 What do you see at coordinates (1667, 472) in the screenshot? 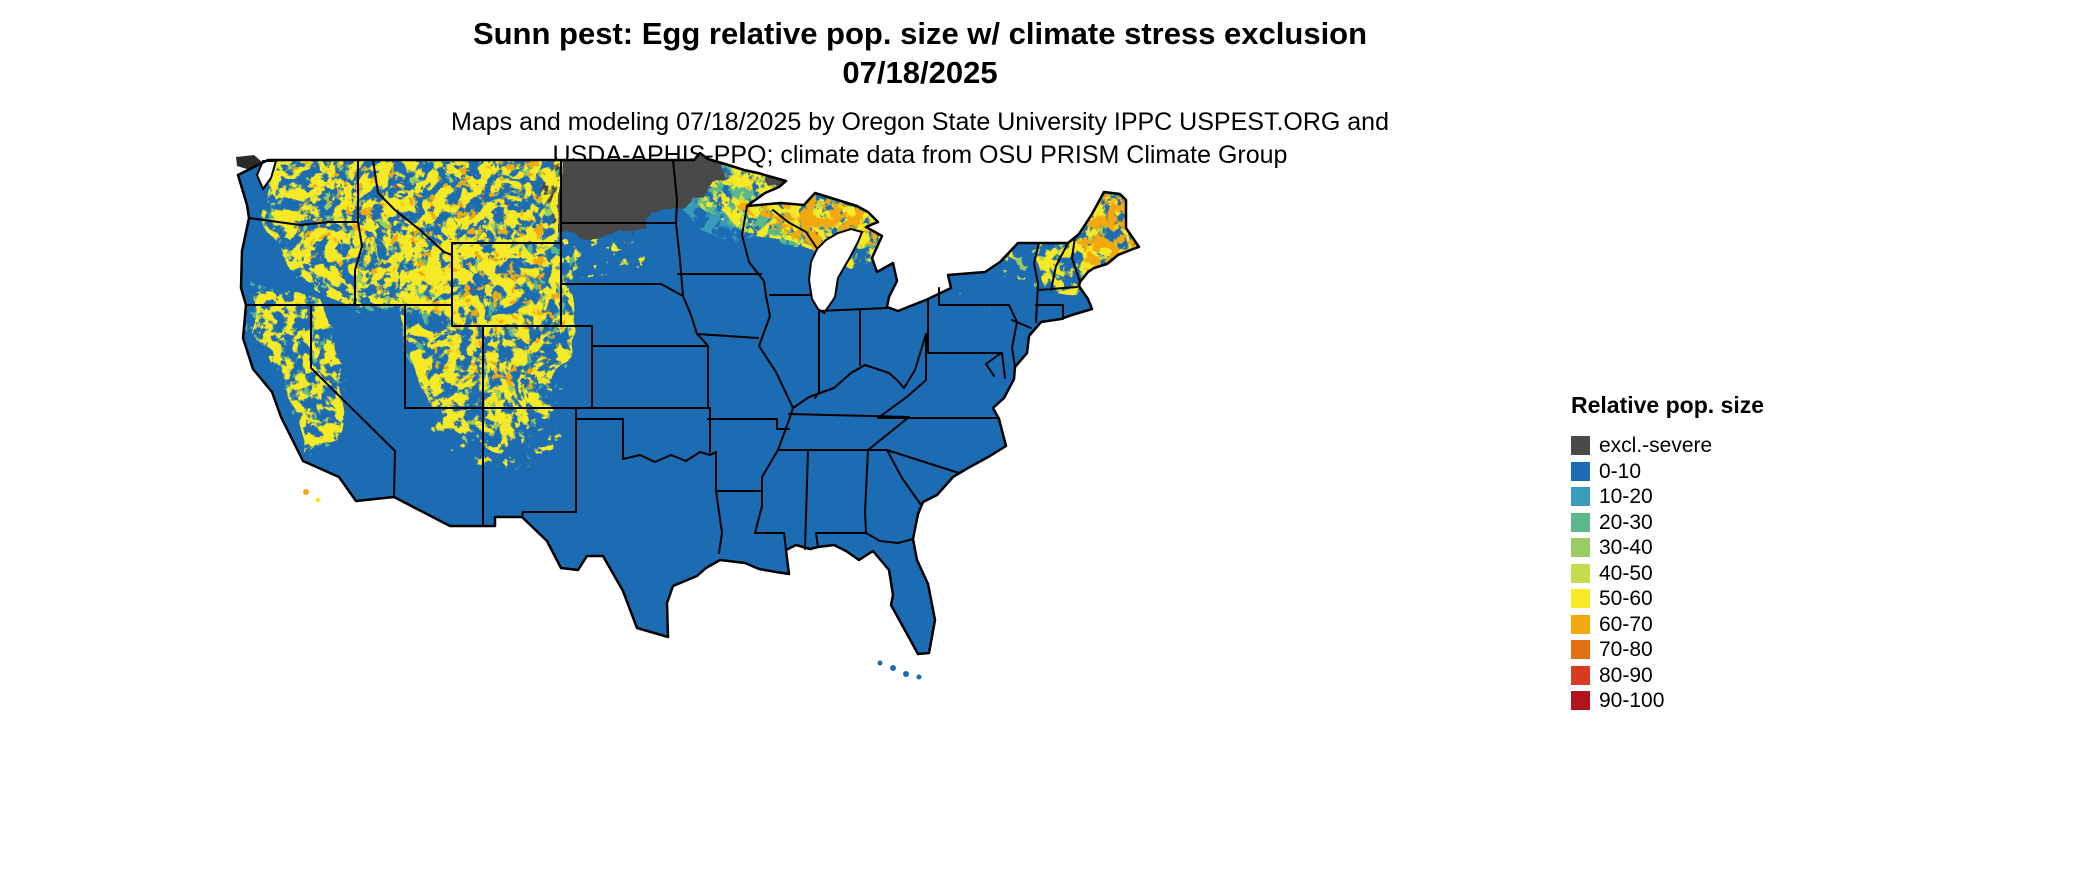
I see `legend-entry: 0-10` at bounding box center [1667, 472].